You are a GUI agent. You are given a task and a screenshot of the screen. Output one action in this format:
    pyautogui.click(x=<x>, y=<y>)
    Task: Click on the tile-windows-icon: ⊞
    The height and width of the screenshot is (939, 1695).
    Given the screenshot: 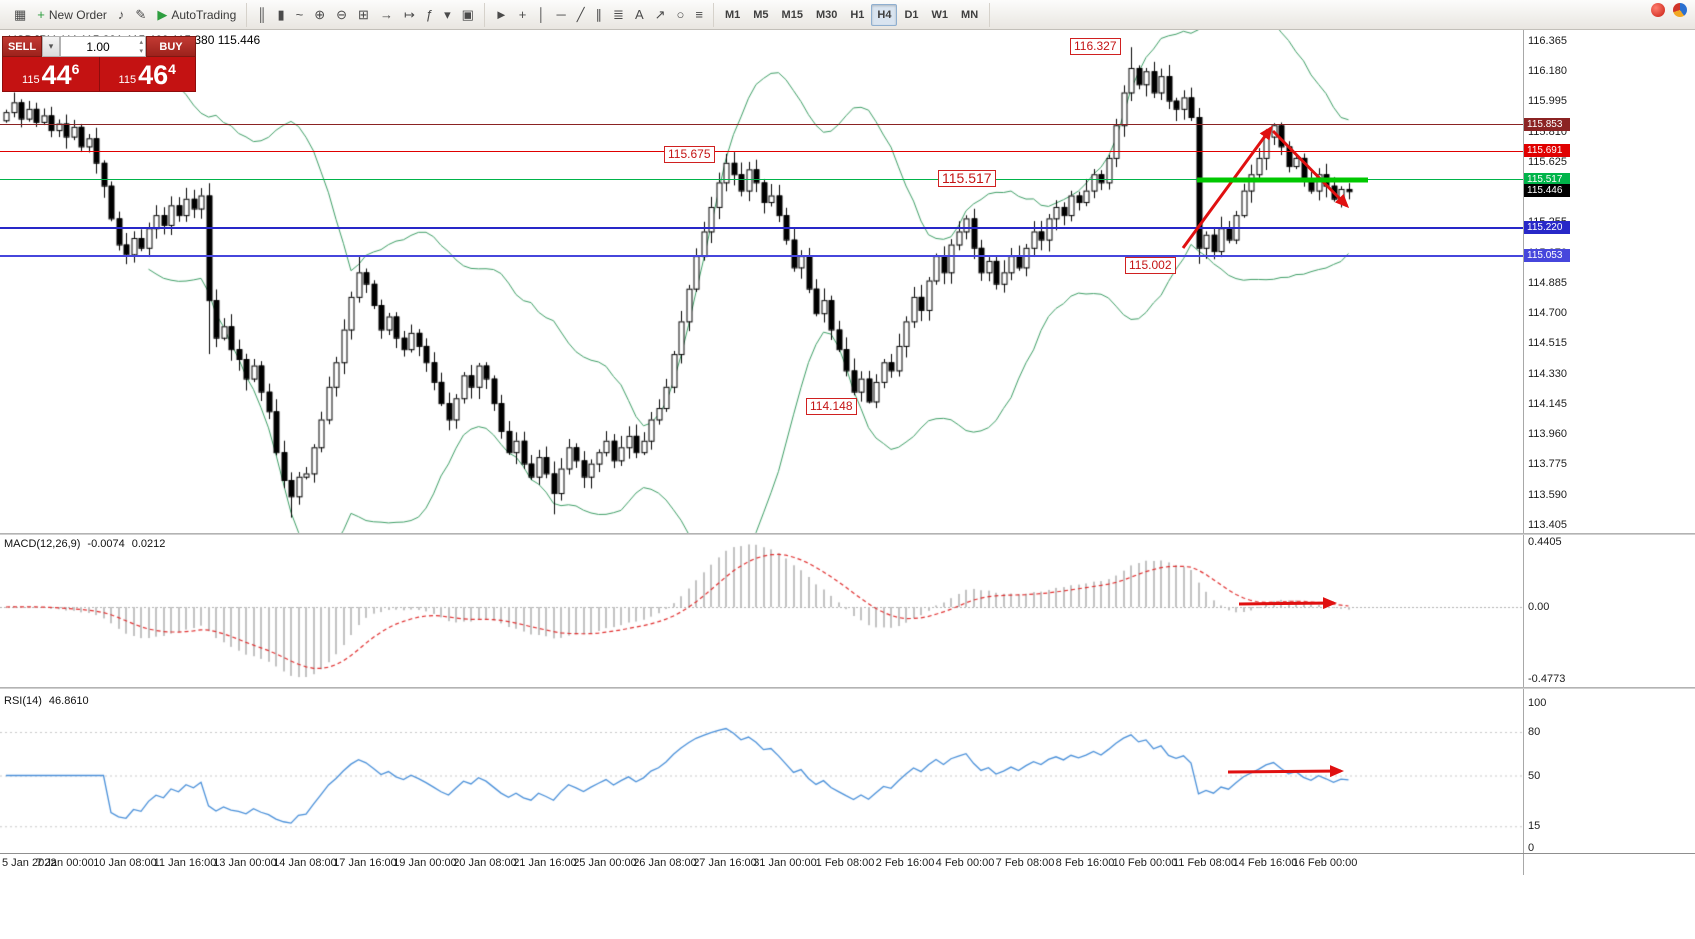 What is the action you would take?
    pyautogui.click(x=363, y=15)
    